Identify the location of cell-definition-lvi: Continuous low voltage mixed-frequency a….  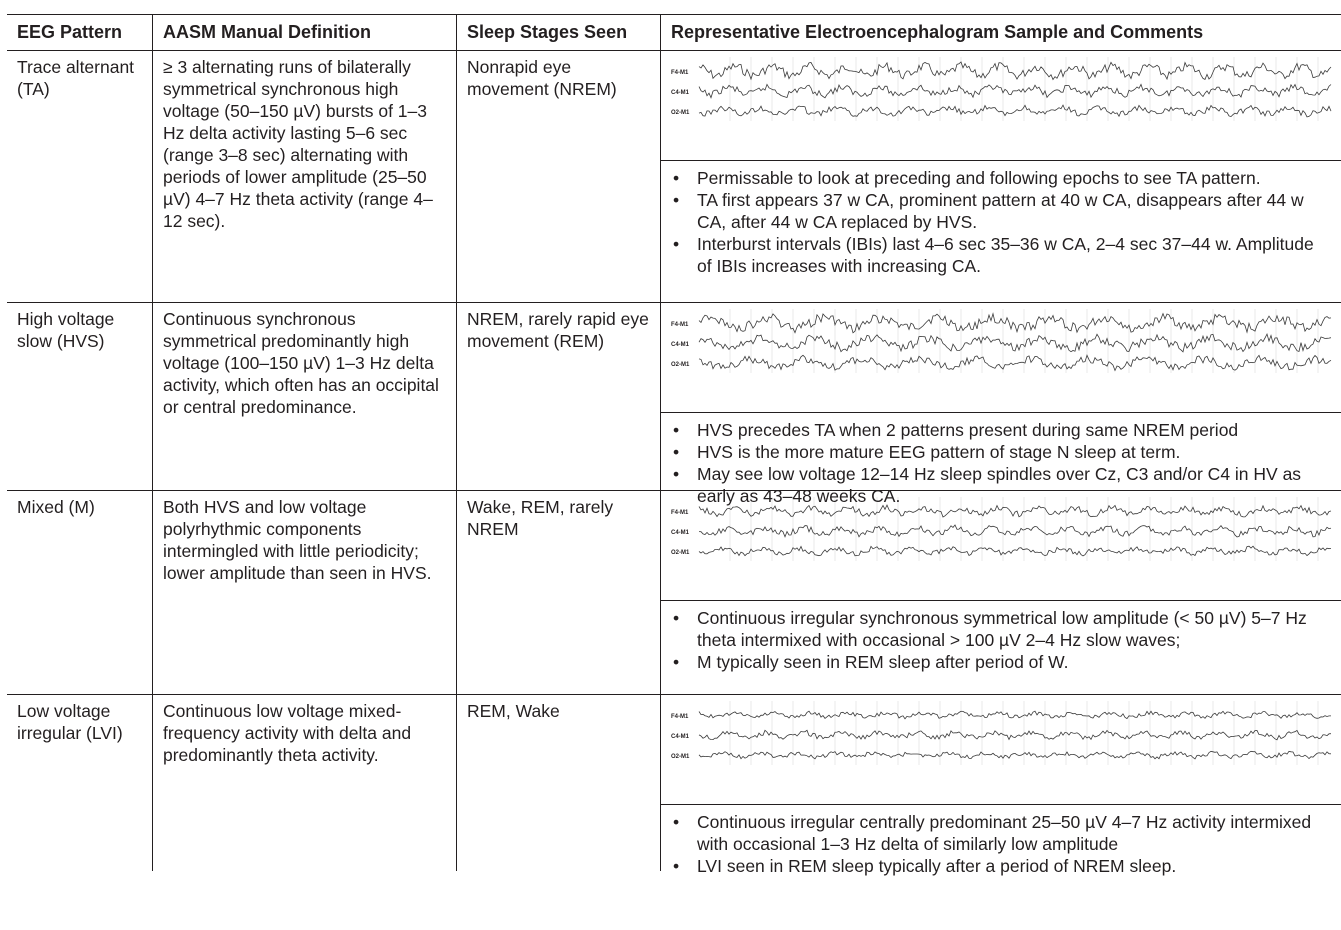
(305, 783).